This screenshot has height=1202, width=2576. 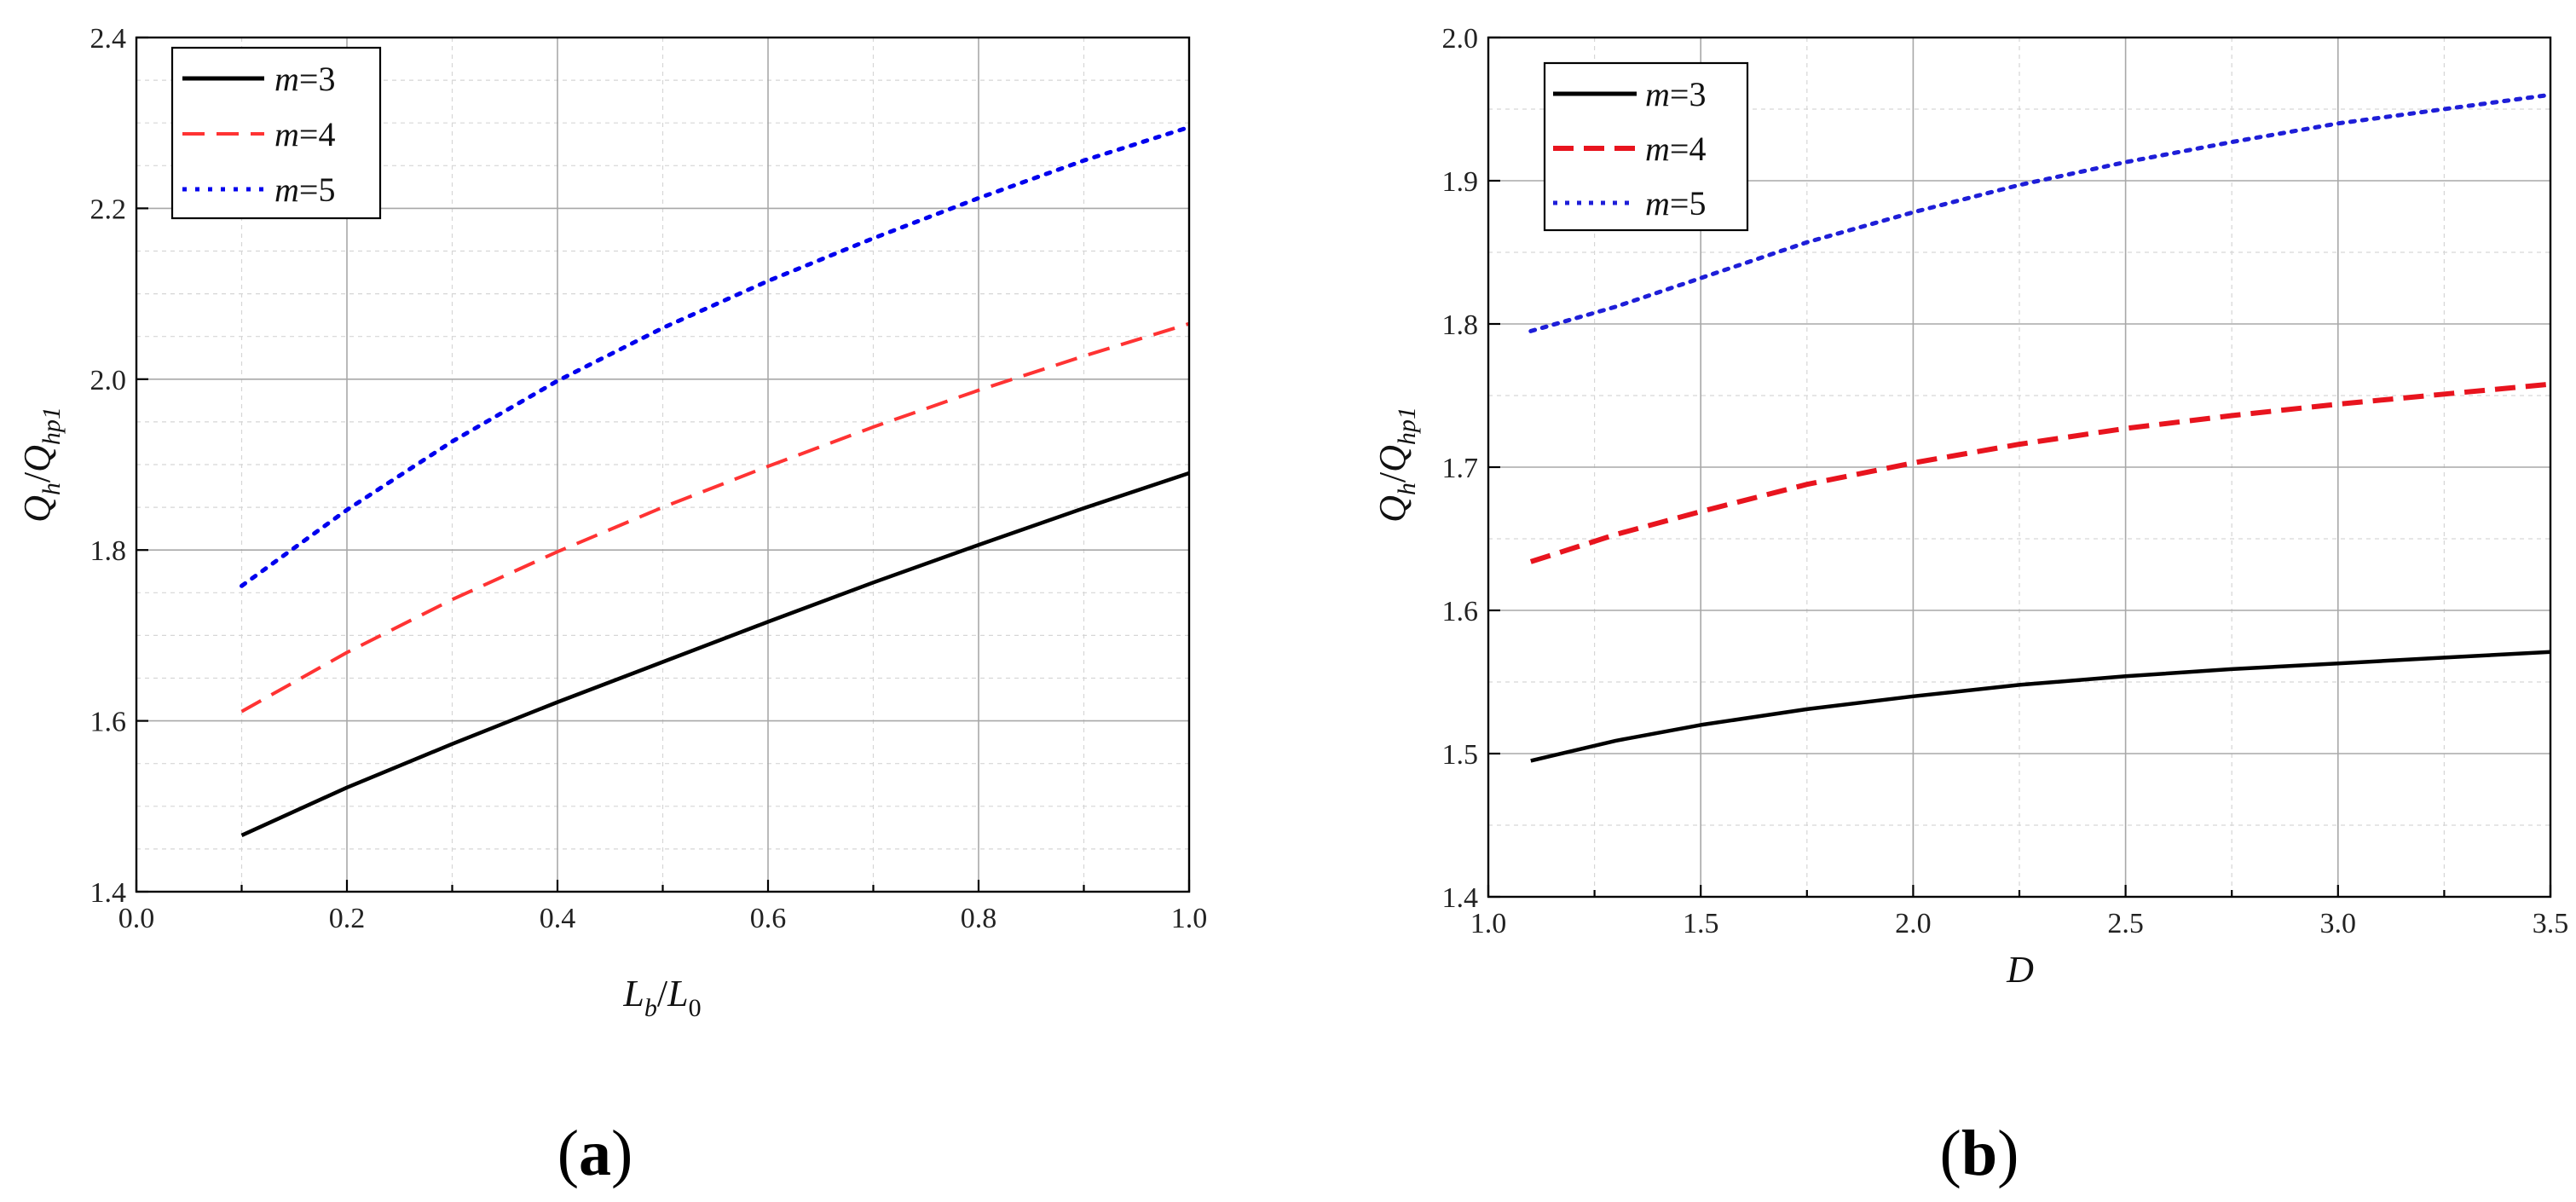 What do you see at coordinates (1675, 94) in the screenshot?
I see `legend-label-b-m3: m=3` at bounding box center [1675, 94].